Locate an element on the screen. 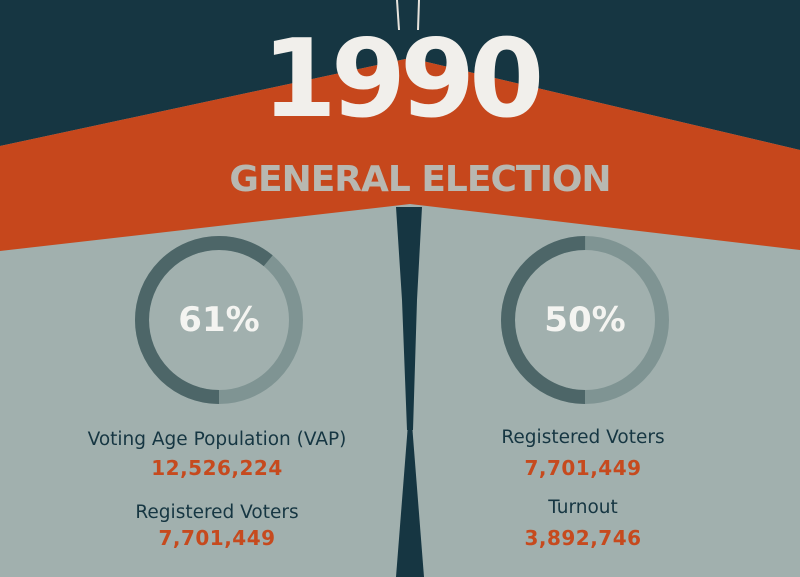  turnout-value: 3,892,746 is located at coordinates (583, 538).